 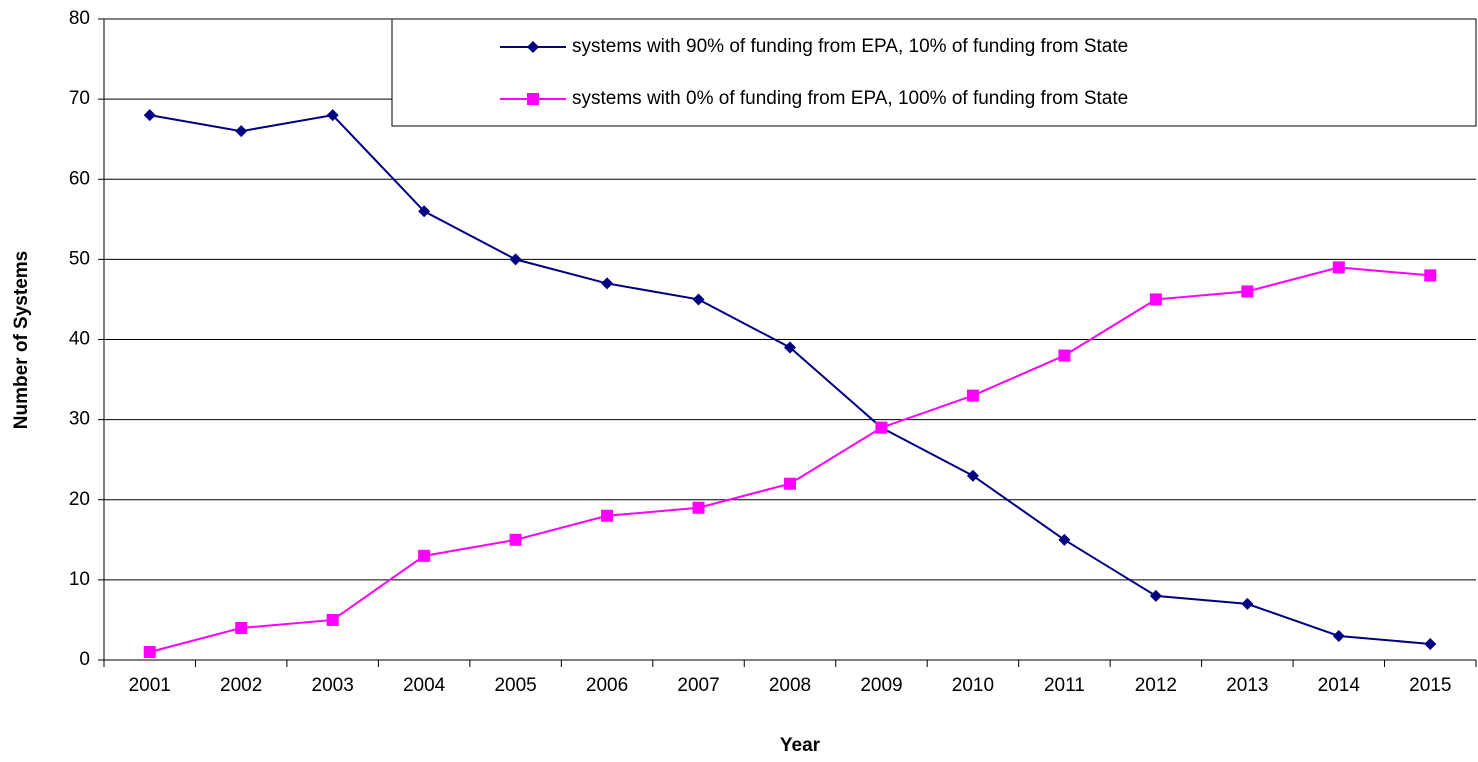 What do you see at coordinates (1430, 685) in the screenshot?
I see `x-tick-label: 2015` at bounding box center [1430, 685].